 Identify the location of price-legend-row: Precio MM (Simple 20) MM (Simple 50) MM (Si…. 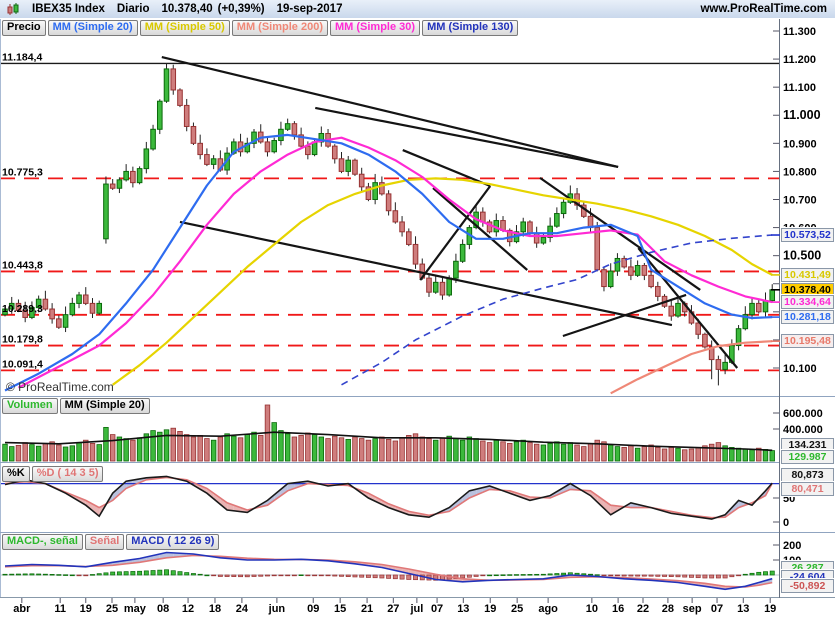
(260, 28).